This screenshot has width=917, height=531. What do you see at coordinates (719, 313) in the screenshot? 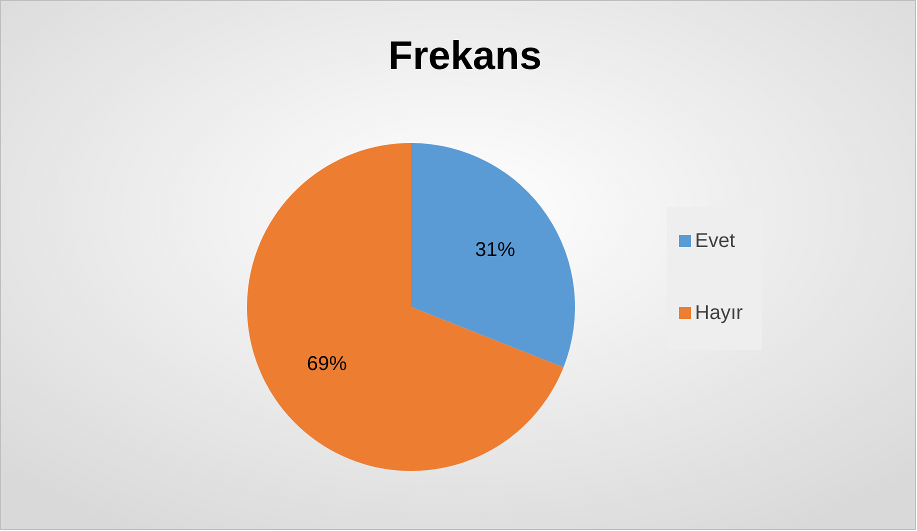
I see `legend-label: Hayır` at bounding box center [719, 313].